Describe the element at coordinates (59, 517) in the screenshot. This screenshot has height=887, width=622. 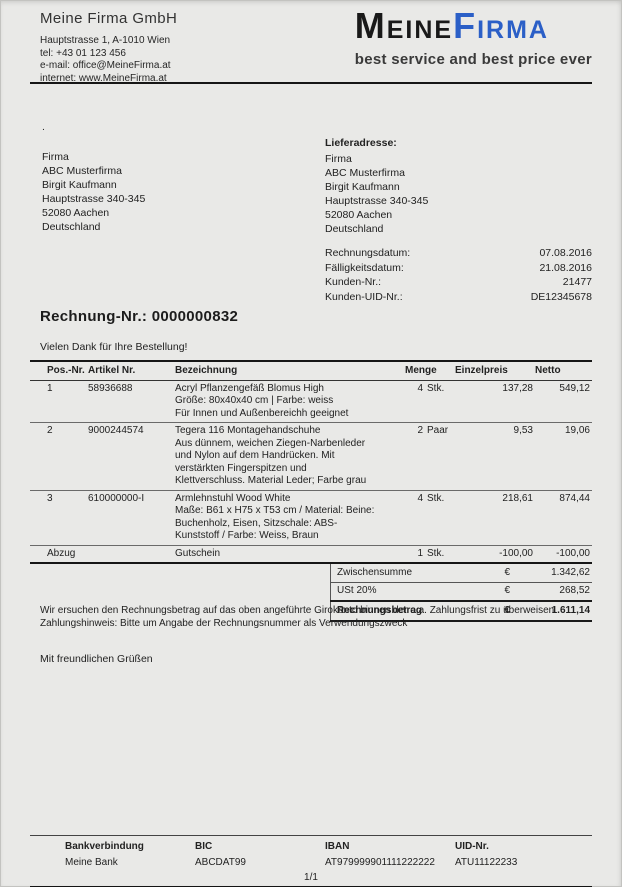
I see `item-3-pos: 3` at that location.